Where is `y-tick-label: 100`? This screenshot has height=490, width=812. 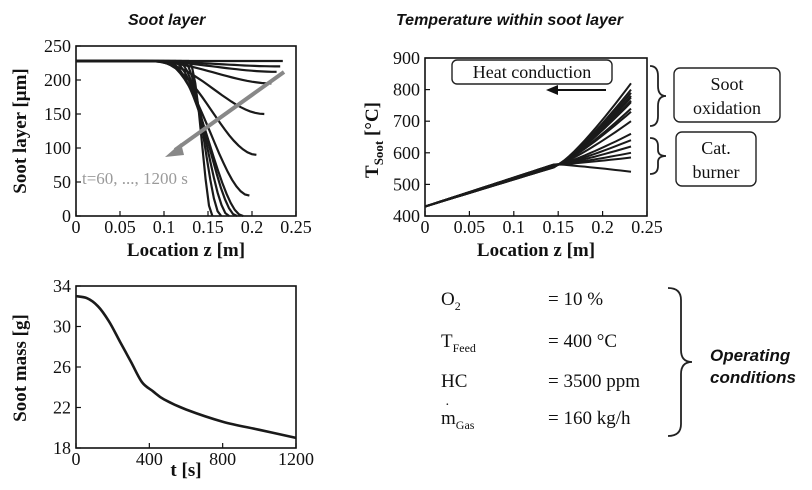
y-tick-label: 100 is located at coordinates (57, 148).